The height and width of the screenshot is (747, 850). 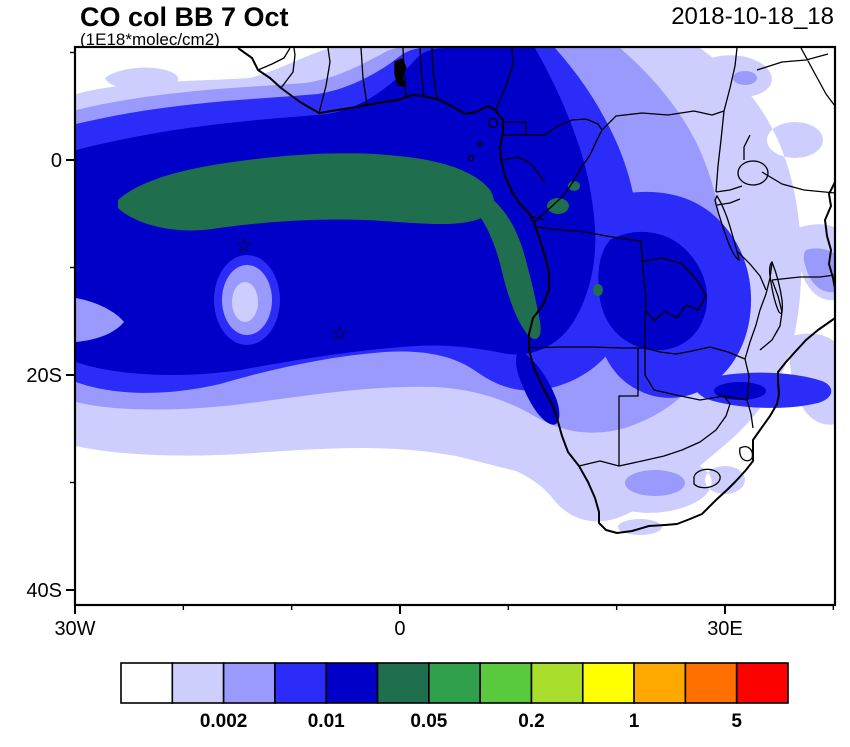 I want to click on colorbar: 0.002 0.01 0.05 0.2 1 5, so click(x=454, y=697).